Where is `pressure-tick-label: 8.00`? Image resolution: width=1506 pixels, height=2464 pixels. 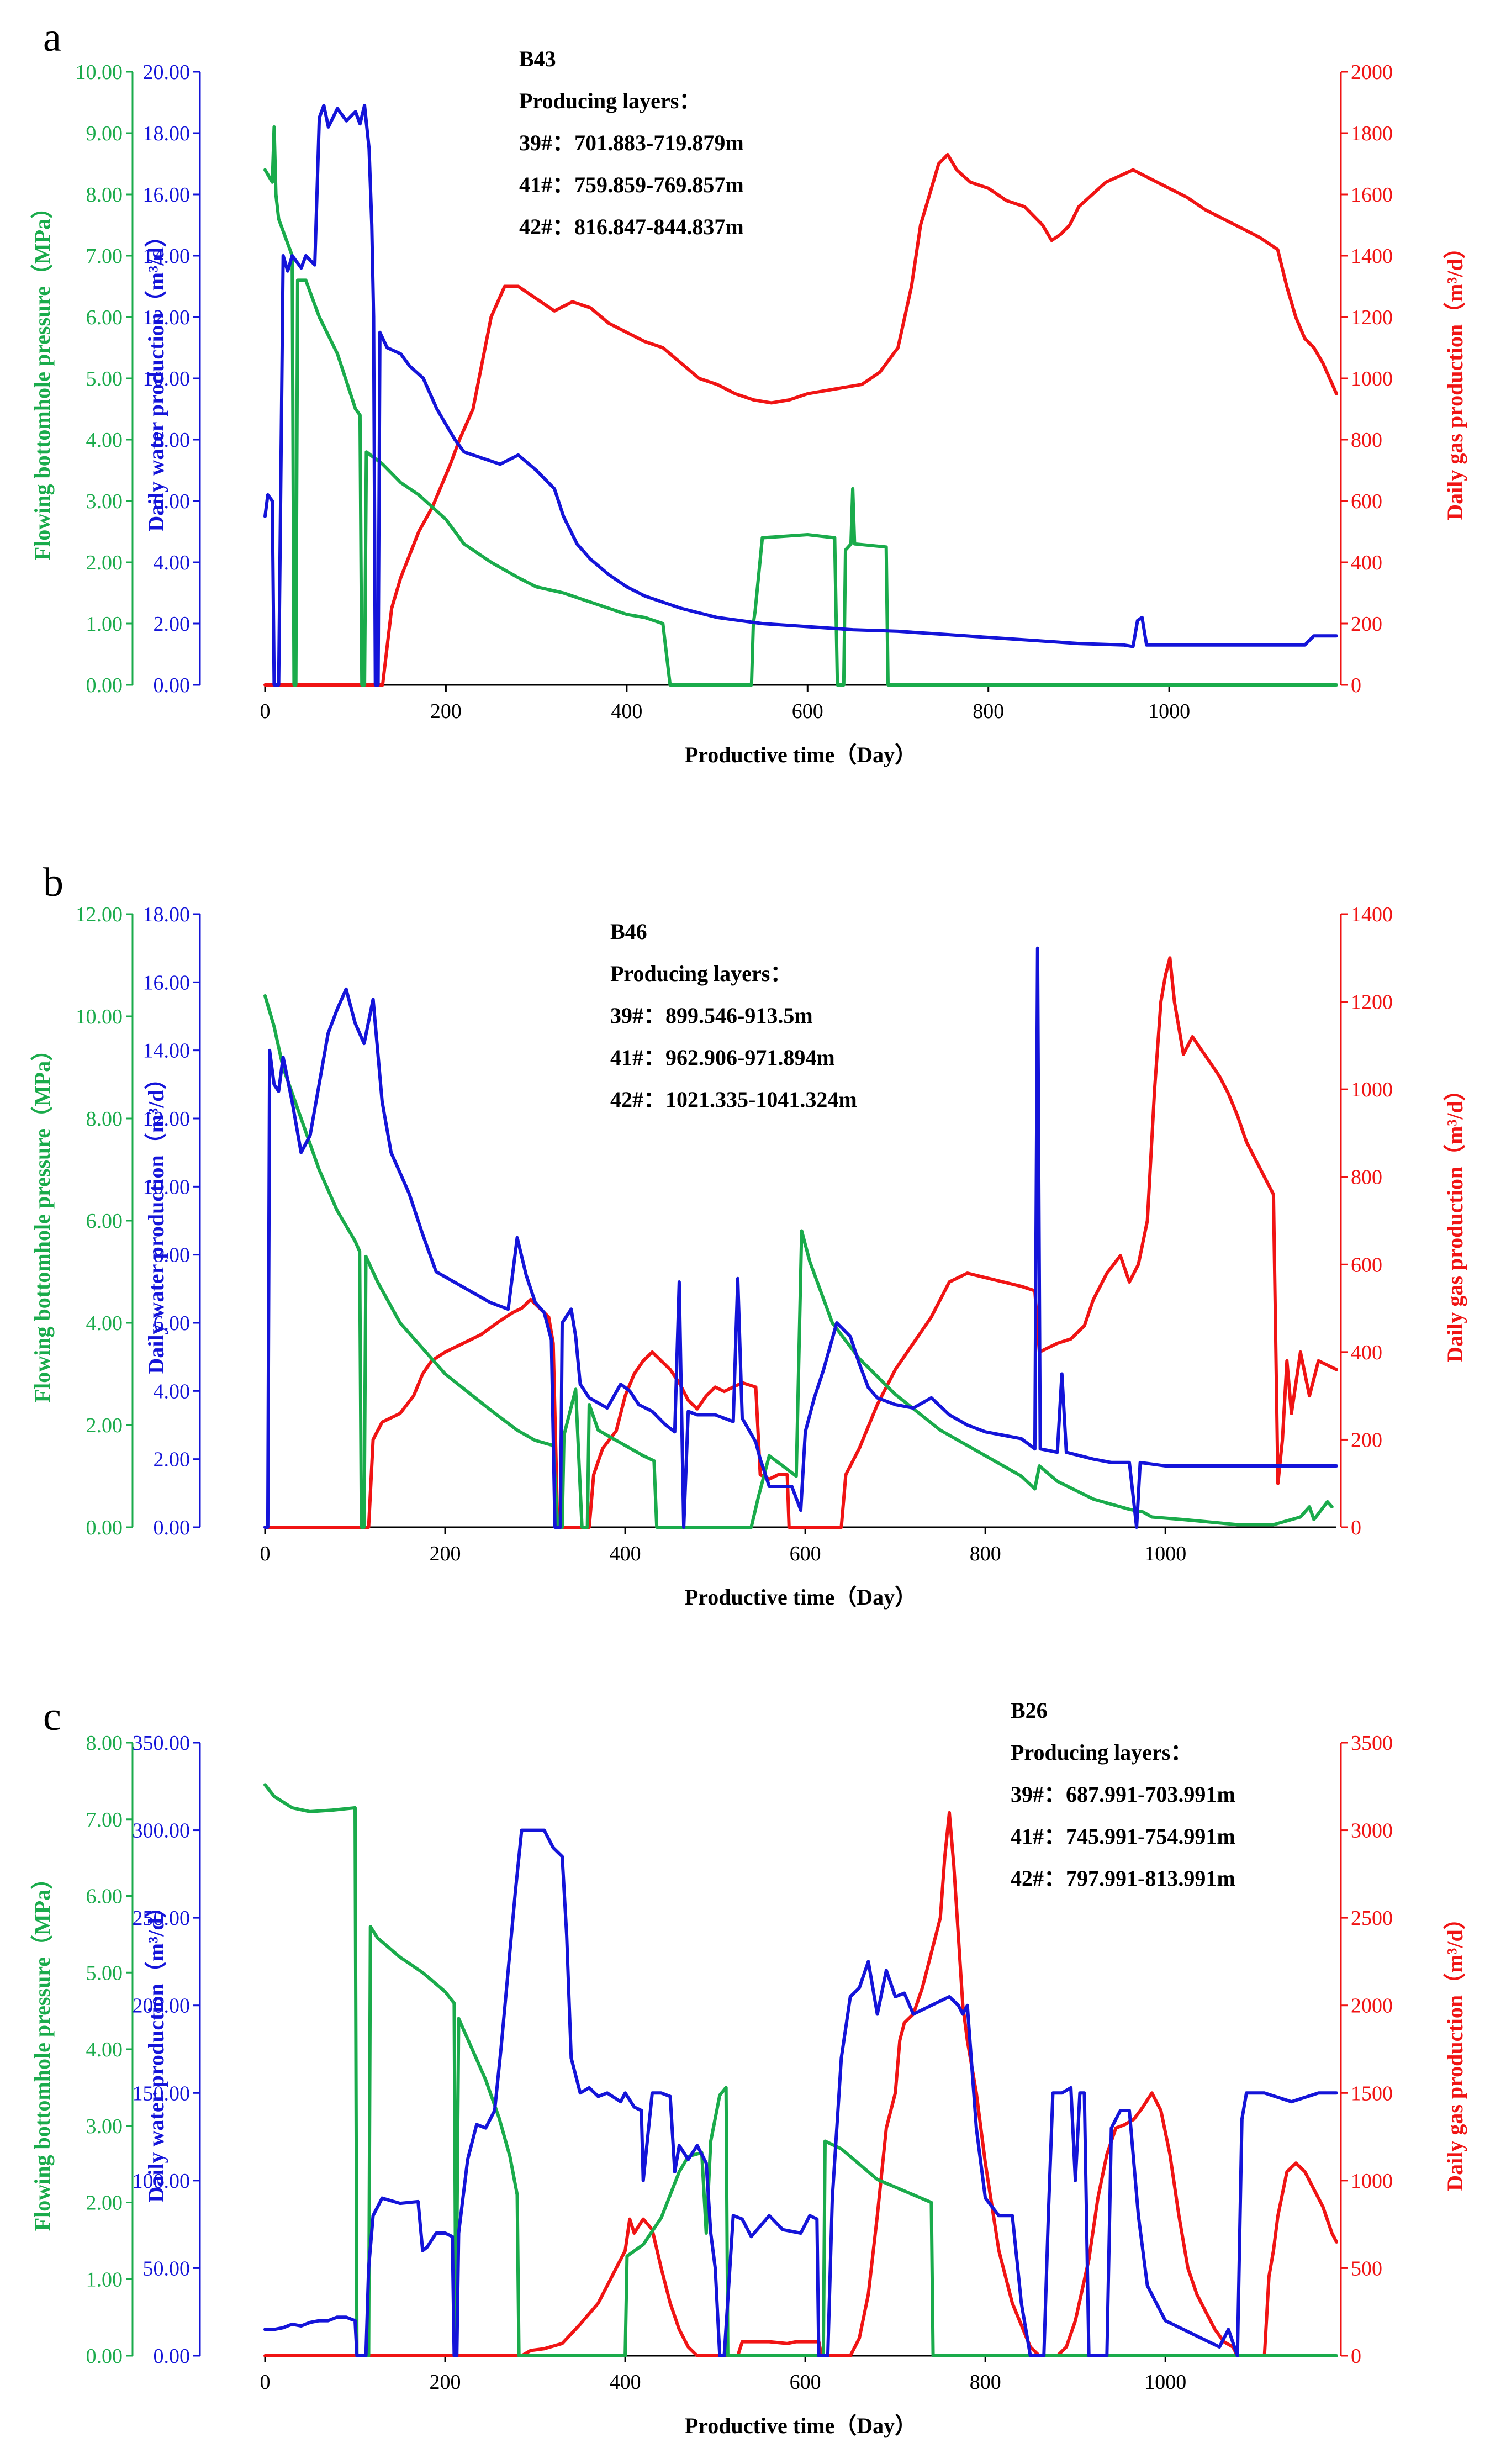 pressure-tick-label: 8.00 is located at coordinates (104, 195).